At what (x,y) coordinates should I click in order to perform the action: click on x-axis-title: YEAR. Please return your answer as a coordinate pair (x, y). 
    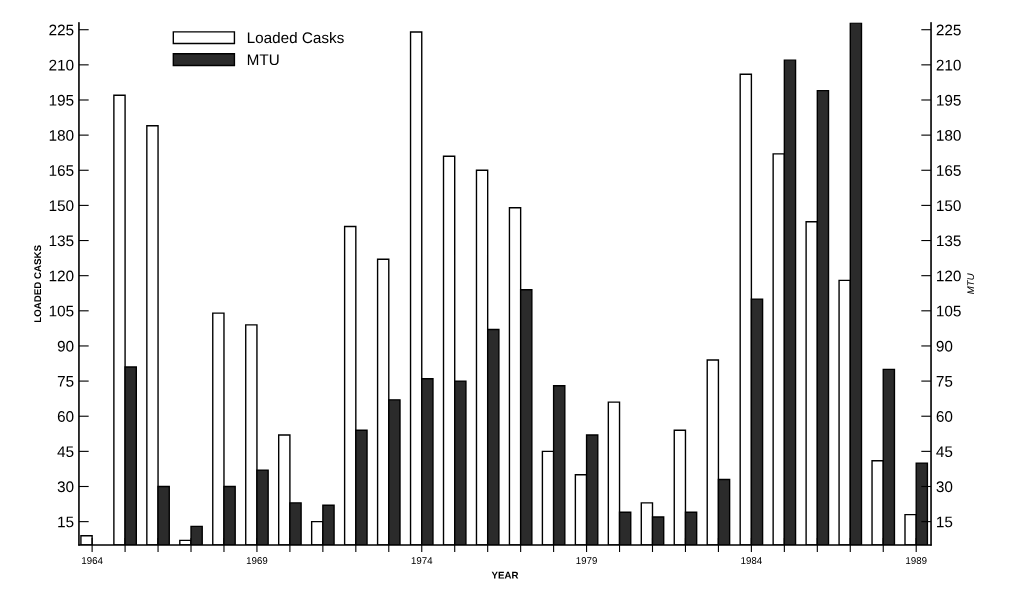
    Looking at the image, I should click on (505, 575).